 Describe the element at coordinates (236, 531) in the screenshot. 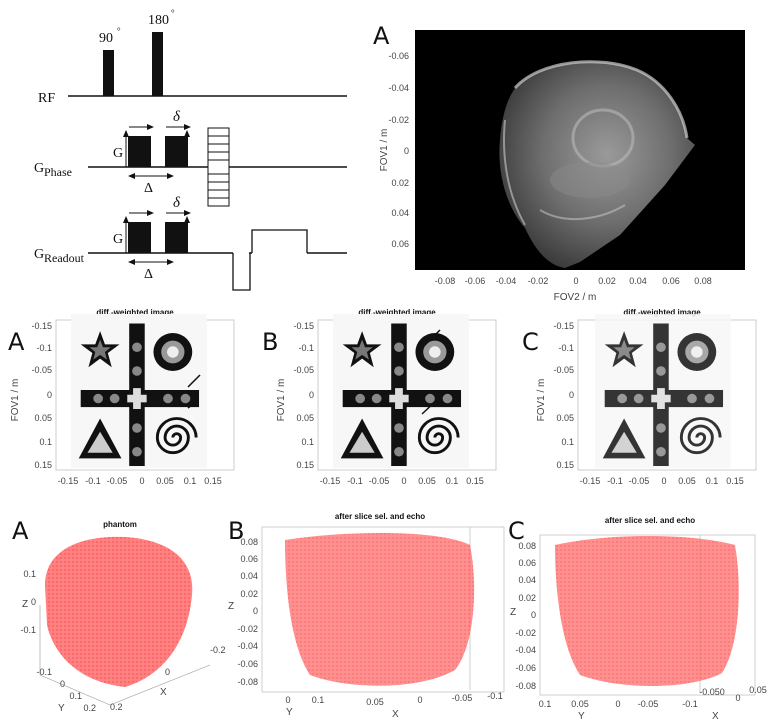

I see `panel-3d-letter-b: B` at that location.